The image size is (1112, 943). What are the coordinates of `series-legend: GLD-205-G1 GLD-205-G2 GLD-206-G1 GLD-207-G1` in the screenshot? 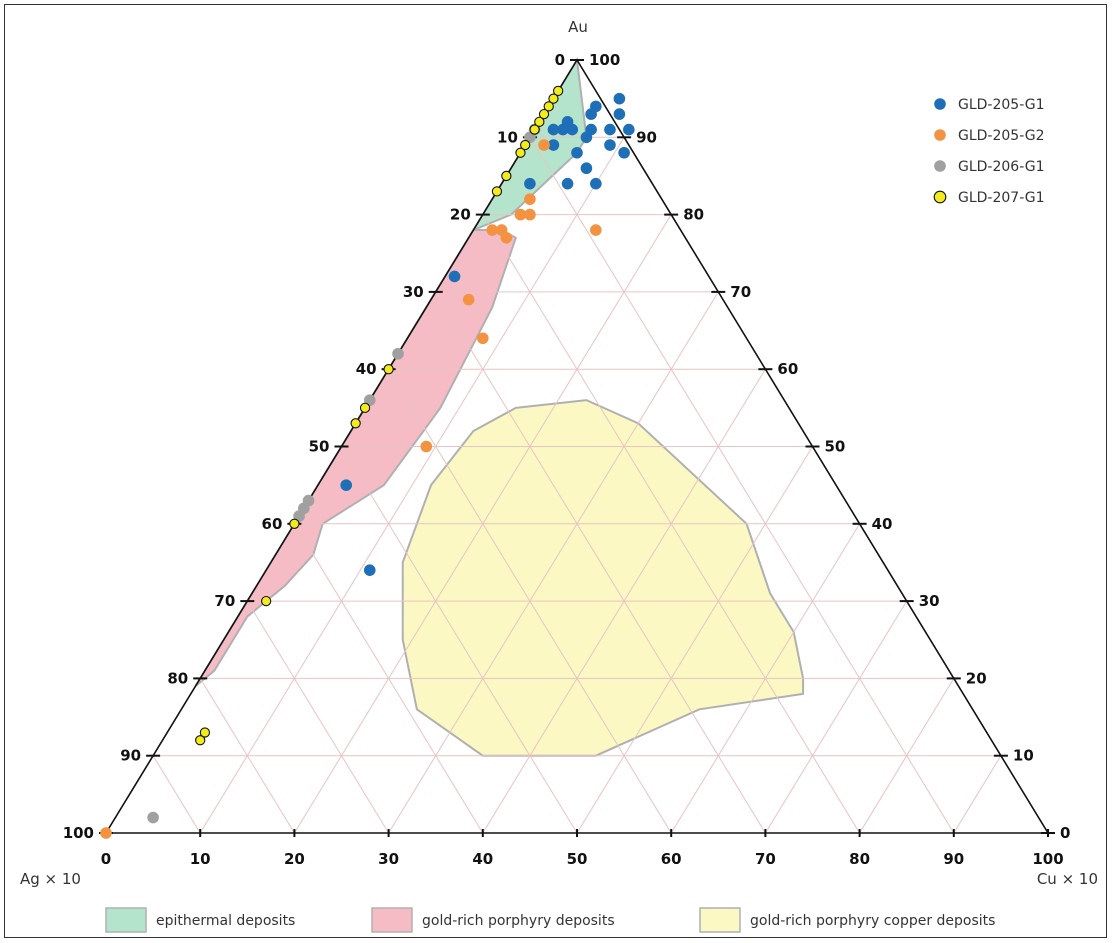 It's located at (989, 151).